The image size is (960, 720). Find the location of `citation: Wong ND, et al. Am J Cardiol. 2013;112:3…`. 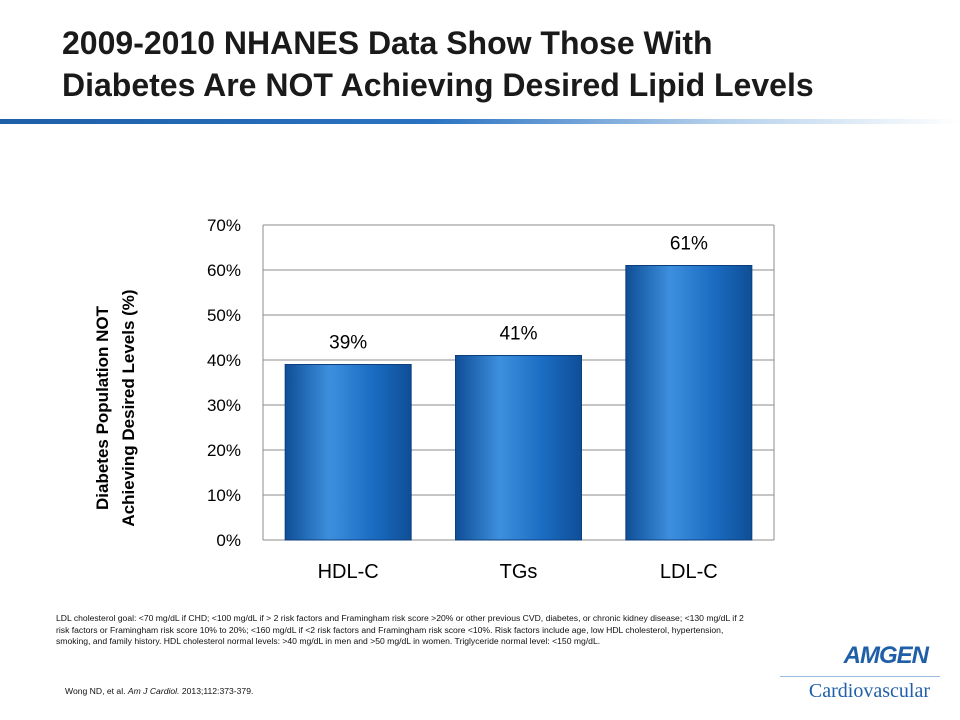

citation: Wong ND, et al. Am J Cardiol. 2013;112:3… is located at coordinates (159, 691).